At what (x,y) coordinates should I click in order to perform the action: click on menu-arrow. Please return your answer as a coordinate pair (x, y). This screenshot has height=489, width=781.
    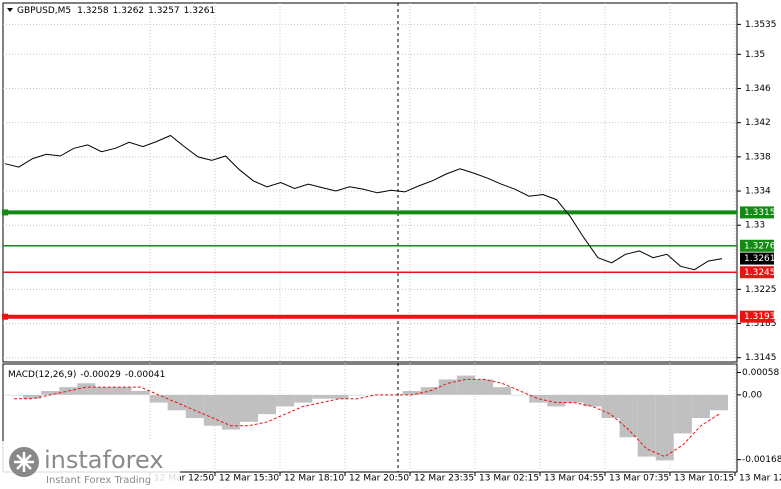
    Looking at the image, I should click on (10, 10).